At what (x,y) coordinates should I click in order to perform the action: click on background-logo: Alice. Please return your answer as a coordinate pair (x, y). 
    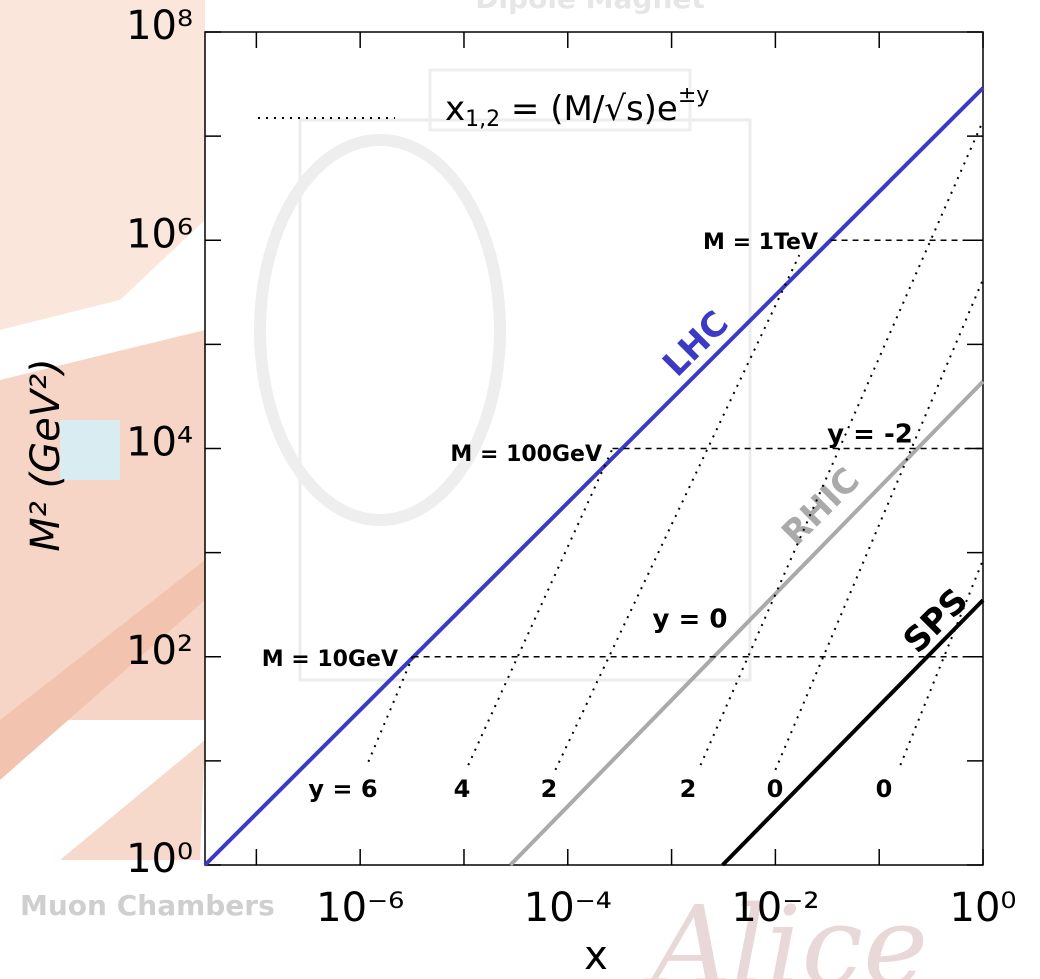
    Looking at the image, I should click on (786, 930).